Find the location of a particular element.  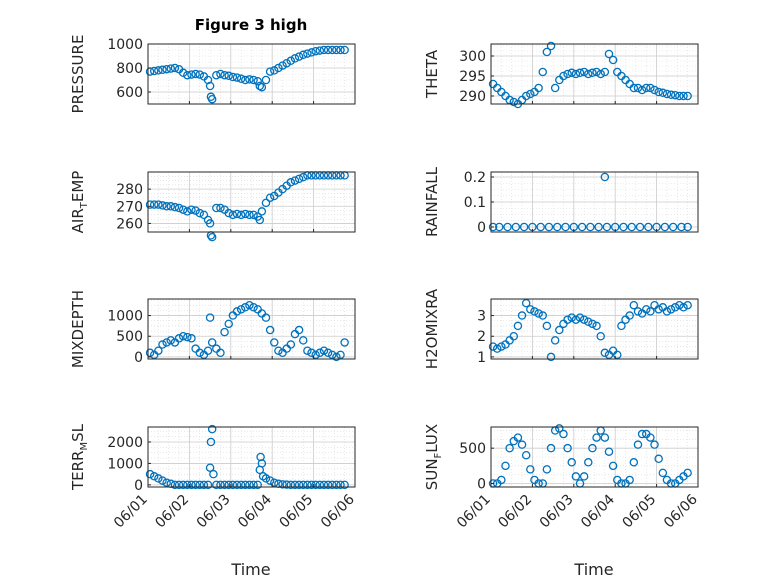

mixdepth-axes-box is located at coordinates (251, 329).